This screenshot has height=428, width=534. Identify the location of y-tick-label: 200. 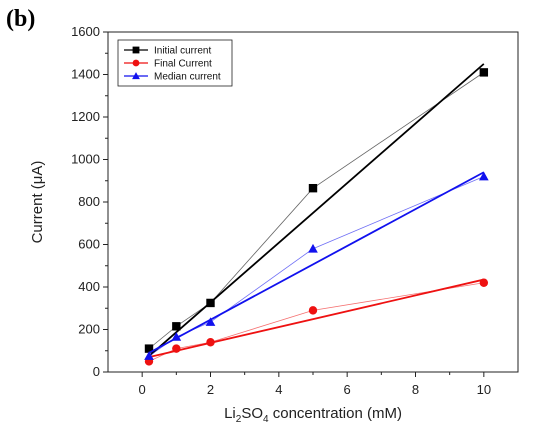
(89, 329).